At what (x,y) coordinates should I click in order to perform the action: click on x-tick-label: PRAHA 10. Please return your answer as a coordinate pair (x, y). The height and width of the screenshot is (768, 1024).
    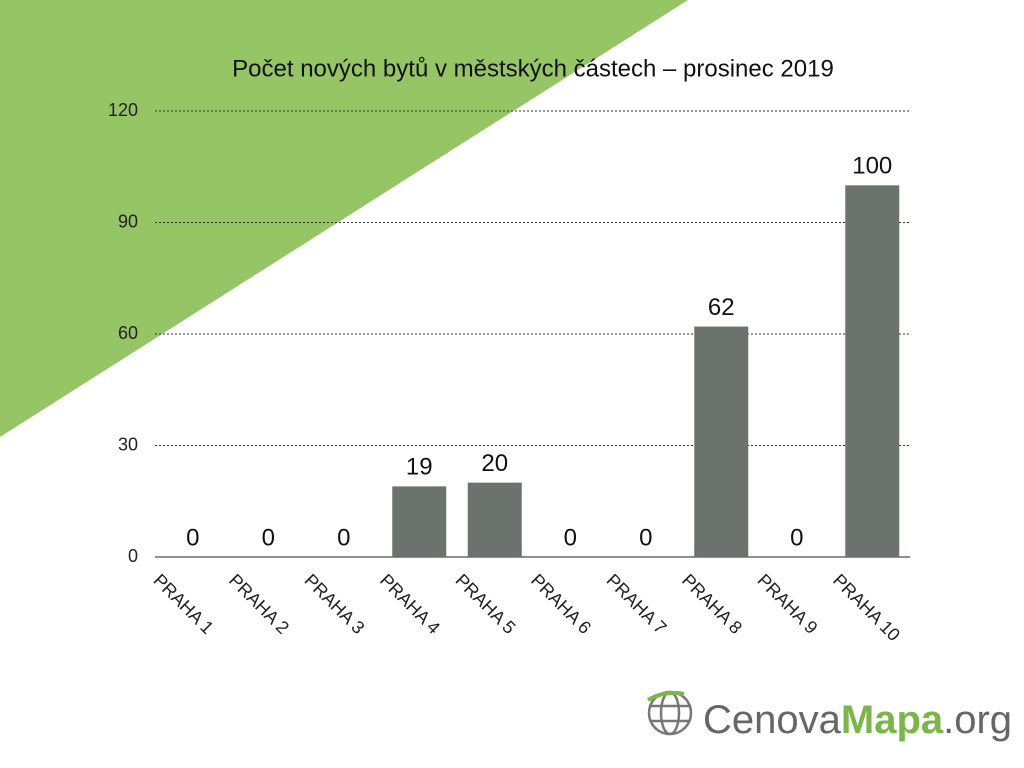
    Looking at the image, I should click on (866, 607).